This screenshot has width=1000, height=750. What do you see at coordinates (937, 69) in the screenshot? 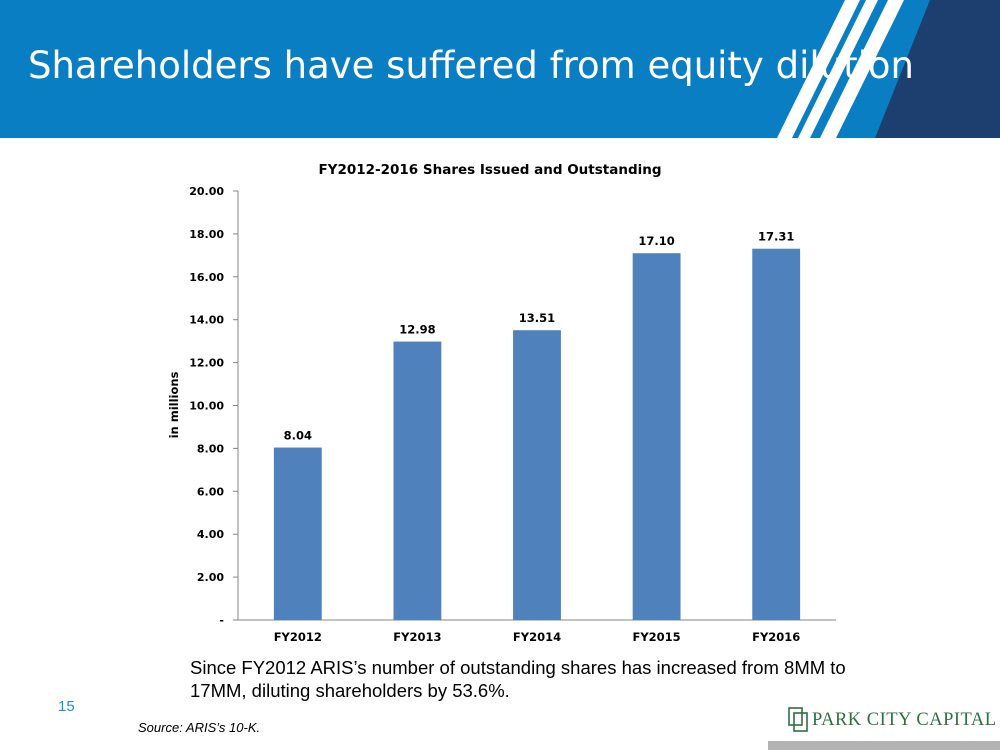
I see `header-dark-panel` at bounding box center [937, 69].